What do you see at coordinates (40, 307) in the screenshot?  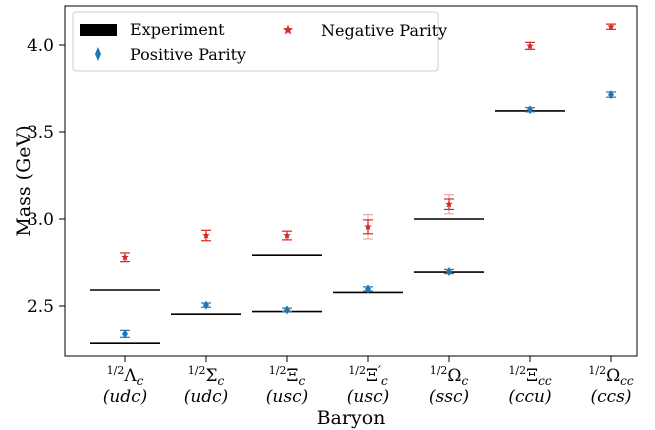 I see `y-tick-label: 2.5` at bounding box center [40, 307].